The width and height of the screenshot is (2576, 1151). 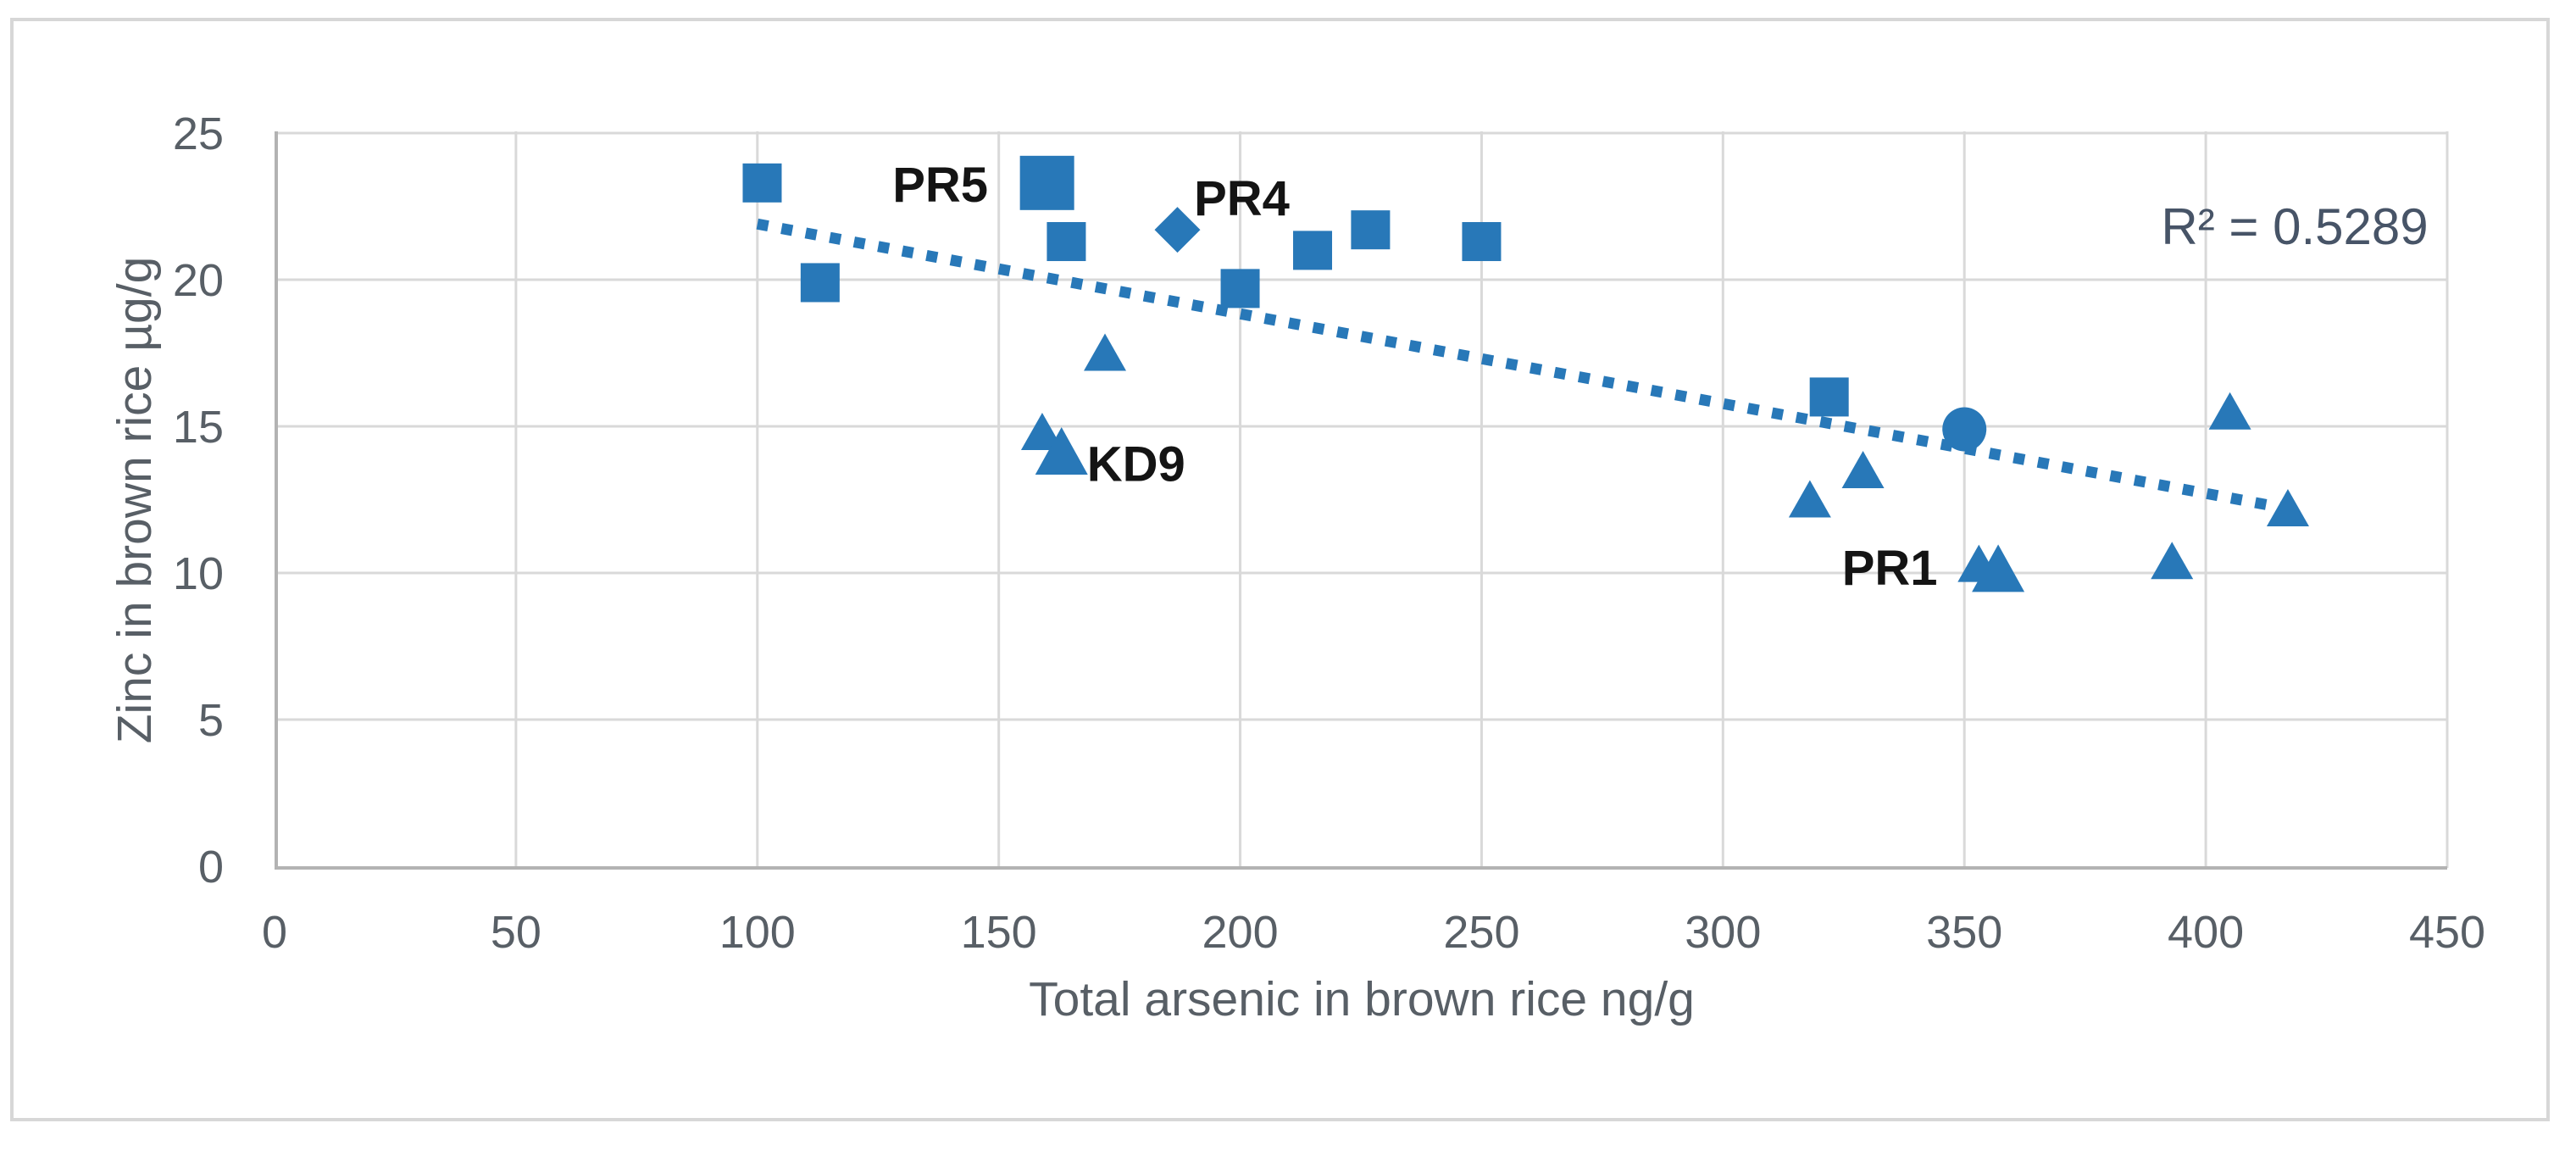 What do you see at coordinates (274, 932) in the screenshot?
I see `x-tick-label: 0` at bounding box center [274, 932].